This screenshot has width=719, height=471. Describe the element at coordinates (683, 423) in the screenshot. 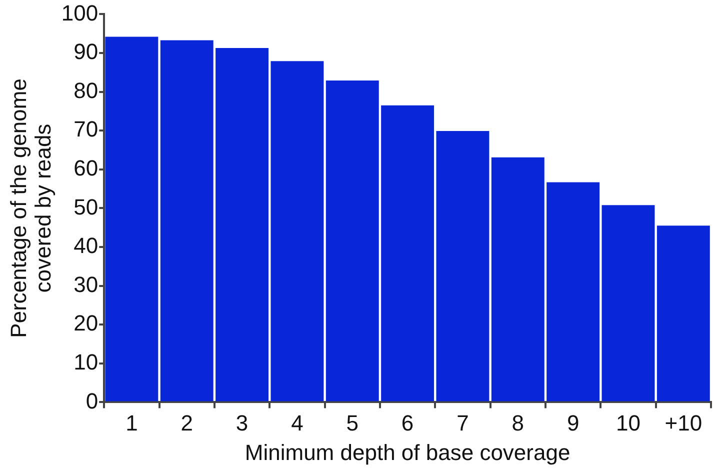

I see `x-tick-label: +10` at that location.